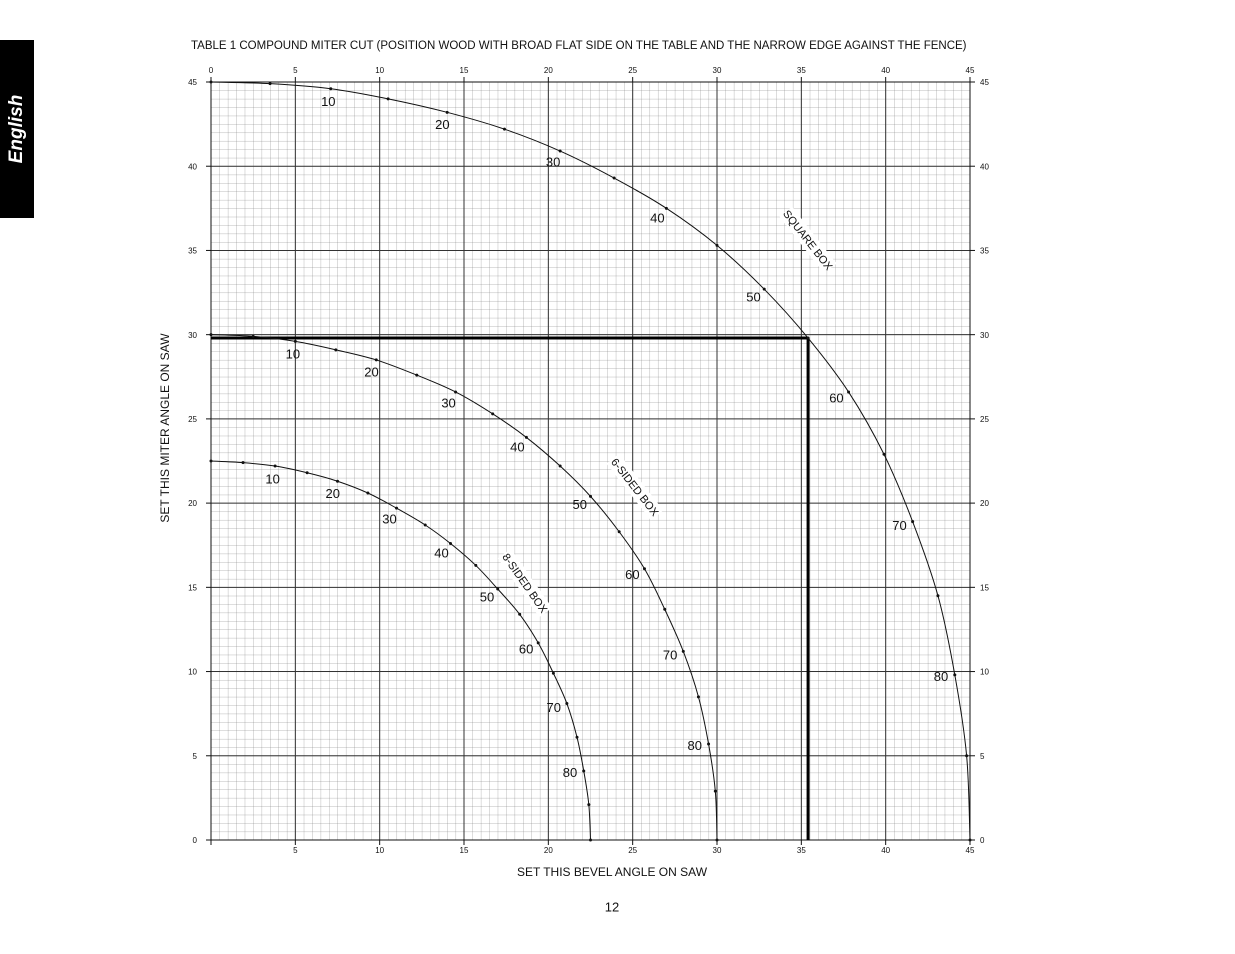 This screenshot has width=1235, height=954. Describe the element at coordinates (192, 335) in the screenshot. I see `y-tick-label: 30` at that location.